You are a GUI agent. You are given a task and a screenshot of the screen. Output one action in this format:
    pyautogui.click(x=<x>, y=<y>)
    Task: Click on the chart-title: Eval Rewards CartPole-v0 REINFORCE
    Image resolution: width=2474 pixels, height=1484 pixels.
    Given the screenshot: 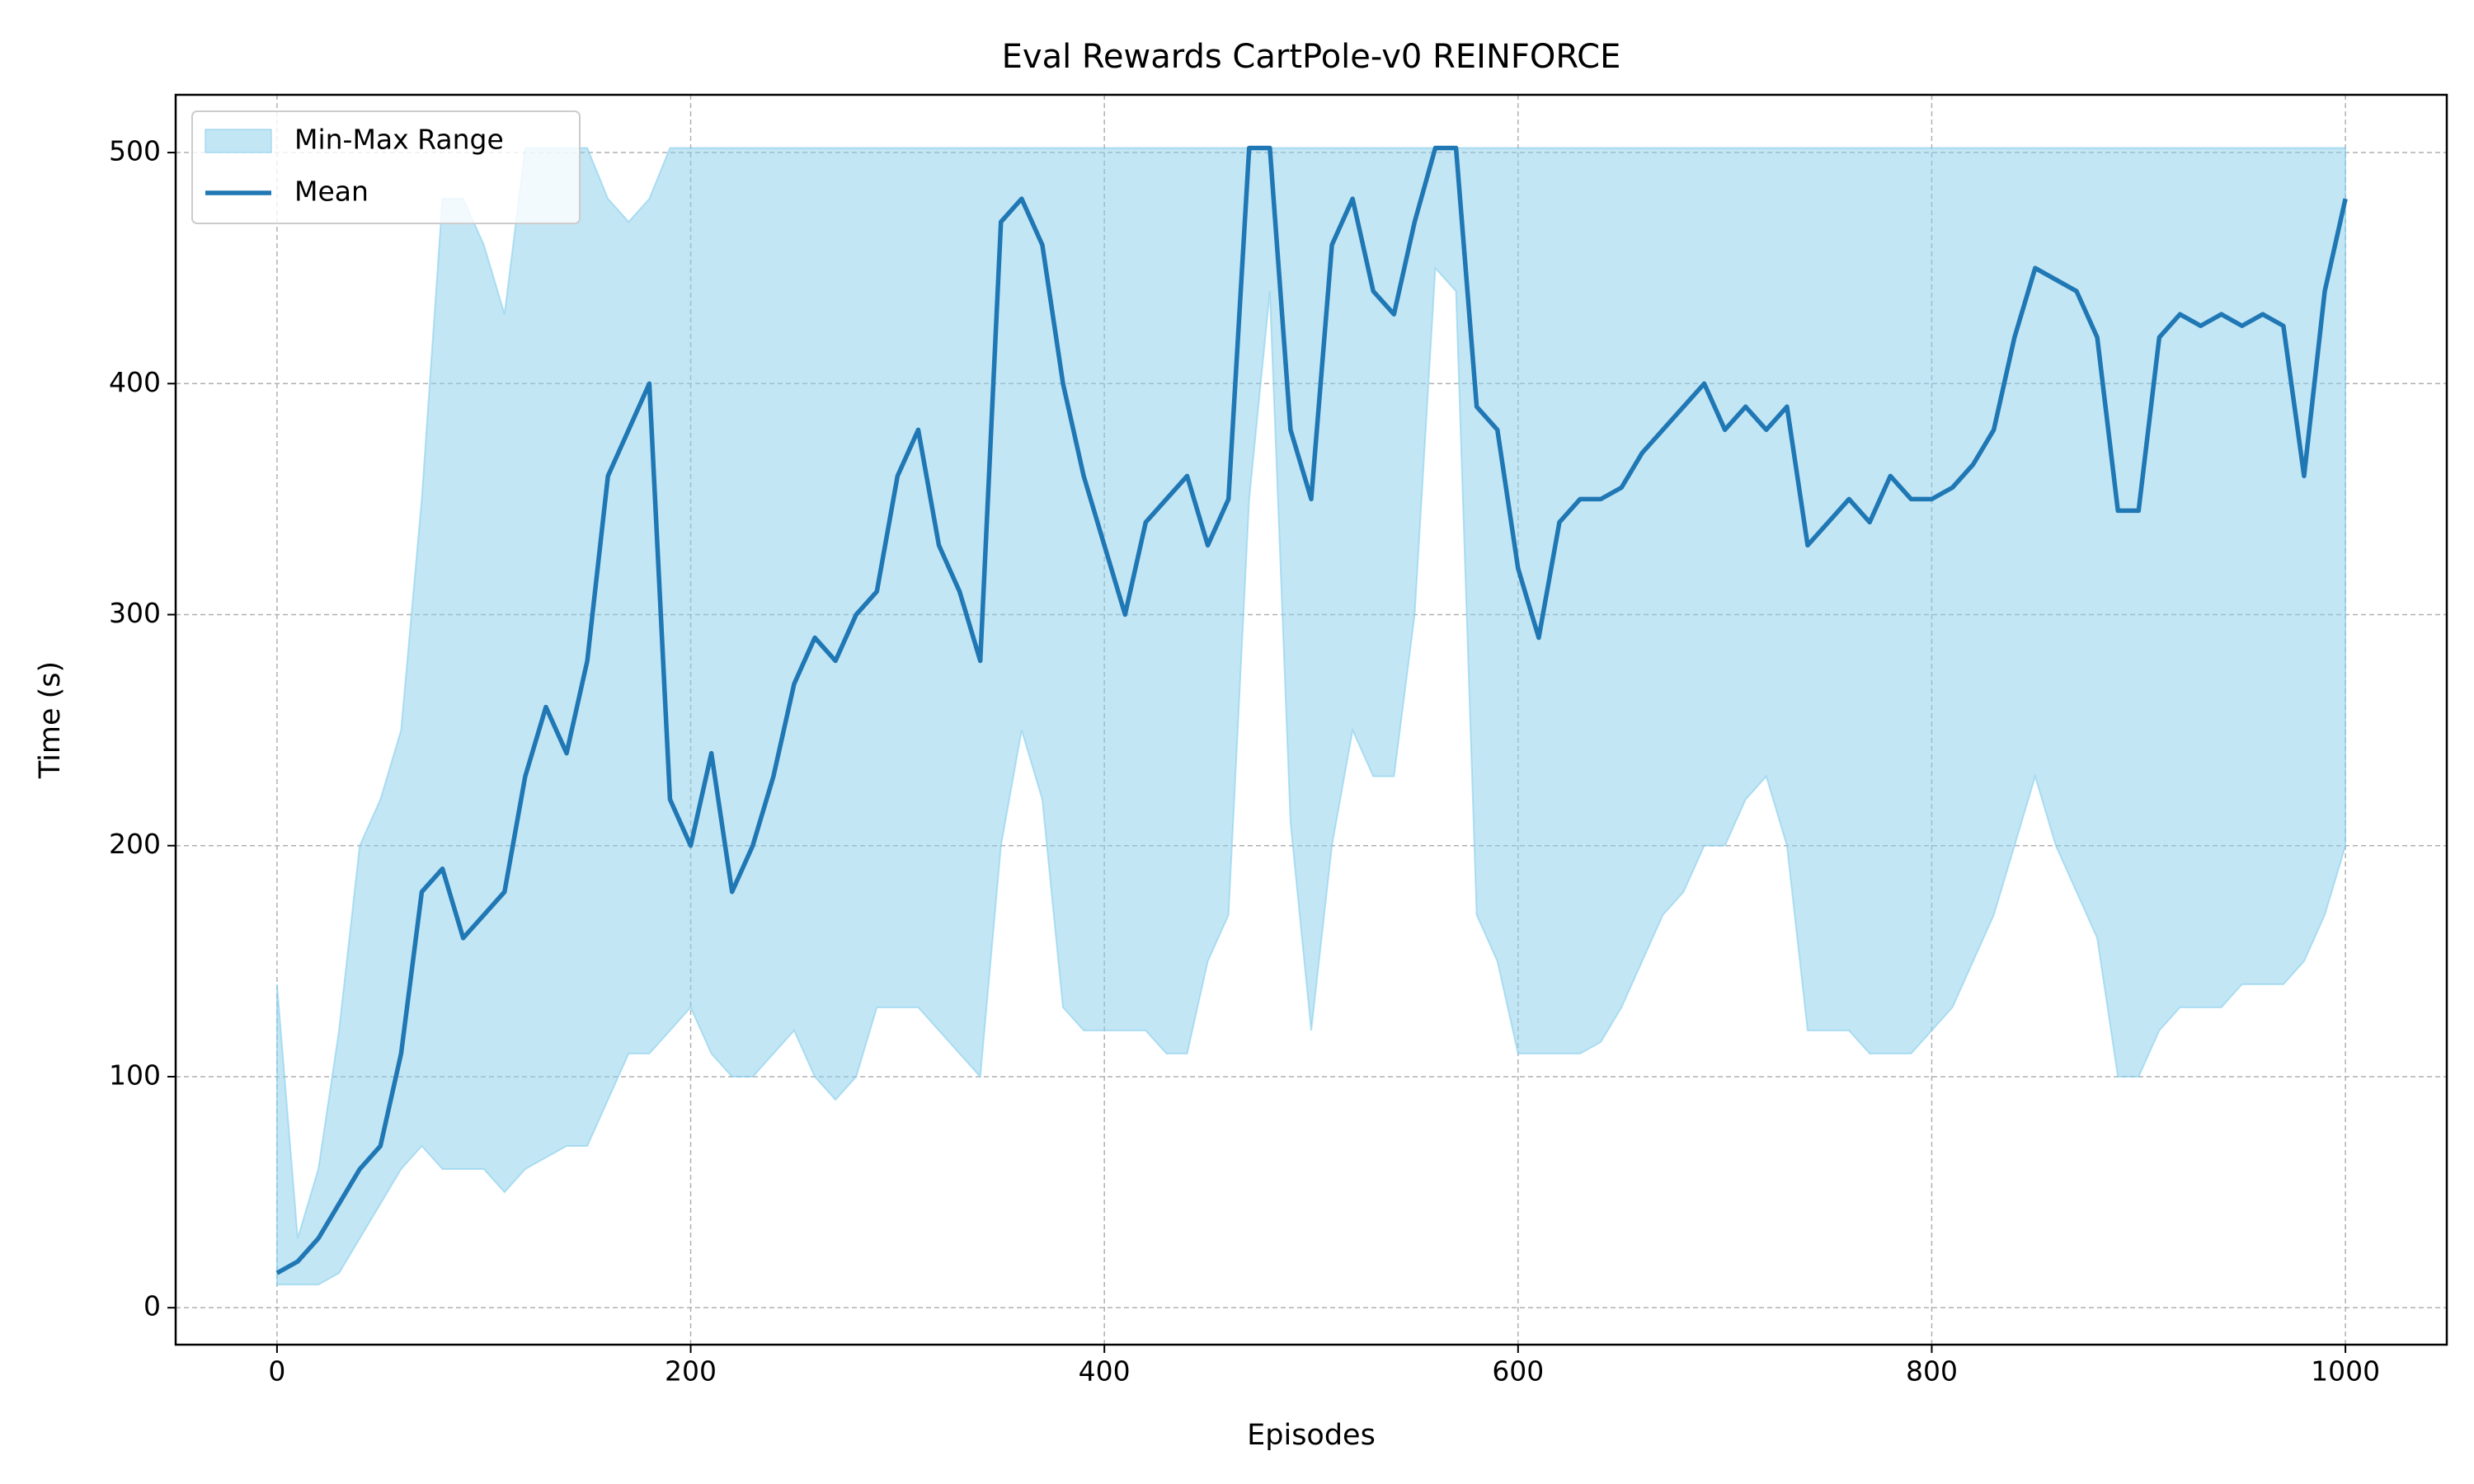 What is the action you would take?
    pyautogui.click(x=1311, y=57)
    